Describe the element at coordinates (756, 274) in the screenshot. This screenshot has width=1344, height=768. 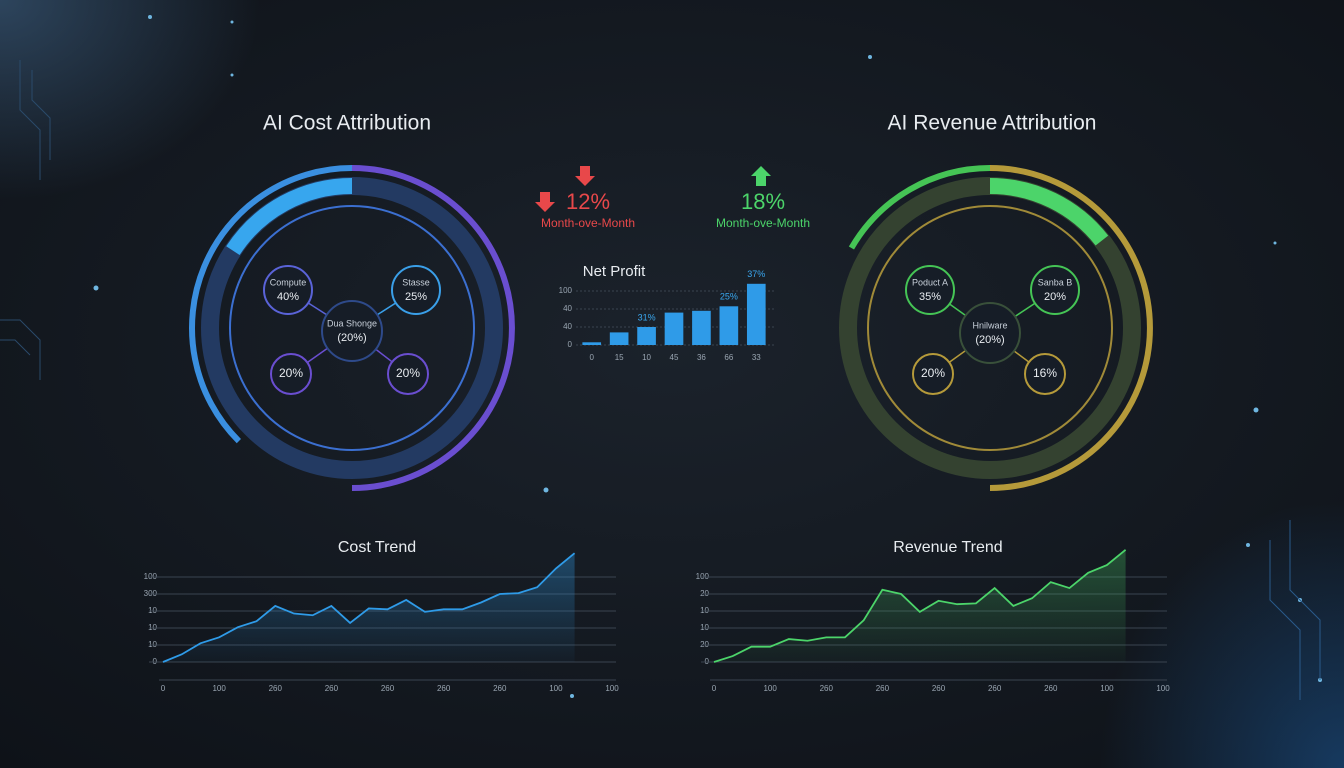
I see `bar-annotation: 37%` at that location.